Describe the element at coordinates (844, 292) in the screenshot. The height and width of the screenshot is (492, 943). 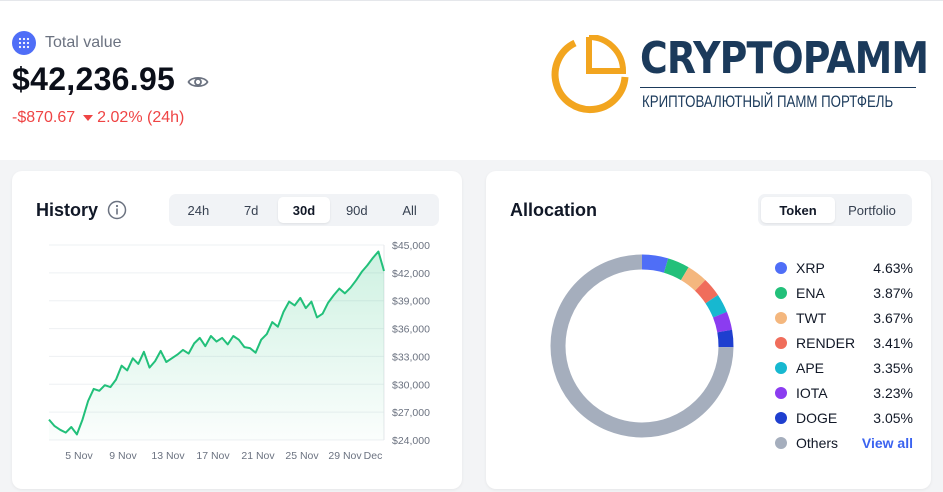
I see `legend-item-ena: ENA 3.87%` at that location.